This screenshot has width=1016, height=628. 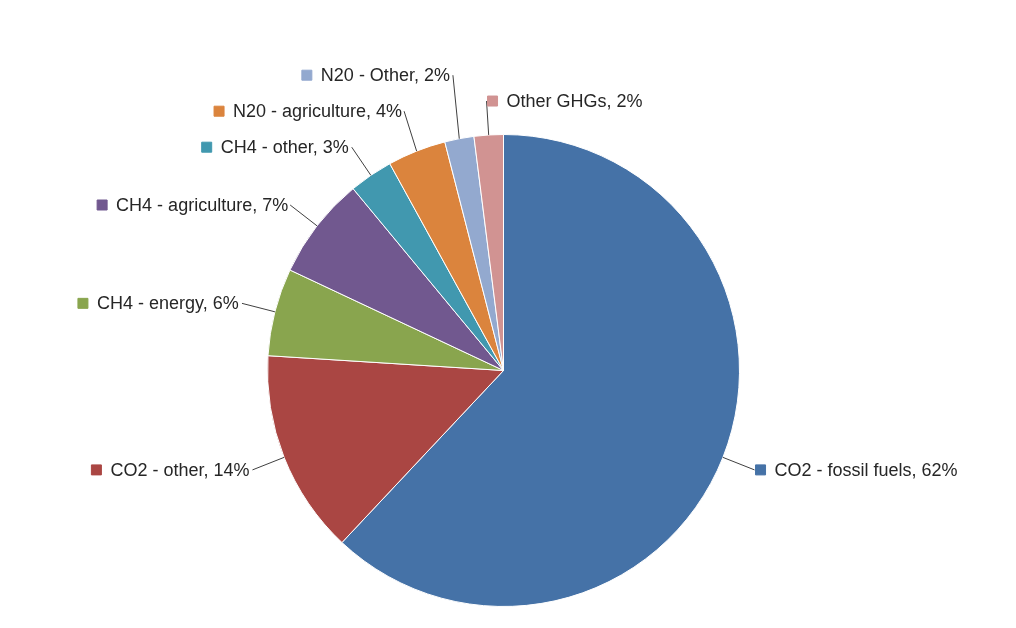 What do you see at coordinates (574, 101) in the screenshot?
I see `legend-label: Other GHGs, 2%` at bounding box center [574, 101].